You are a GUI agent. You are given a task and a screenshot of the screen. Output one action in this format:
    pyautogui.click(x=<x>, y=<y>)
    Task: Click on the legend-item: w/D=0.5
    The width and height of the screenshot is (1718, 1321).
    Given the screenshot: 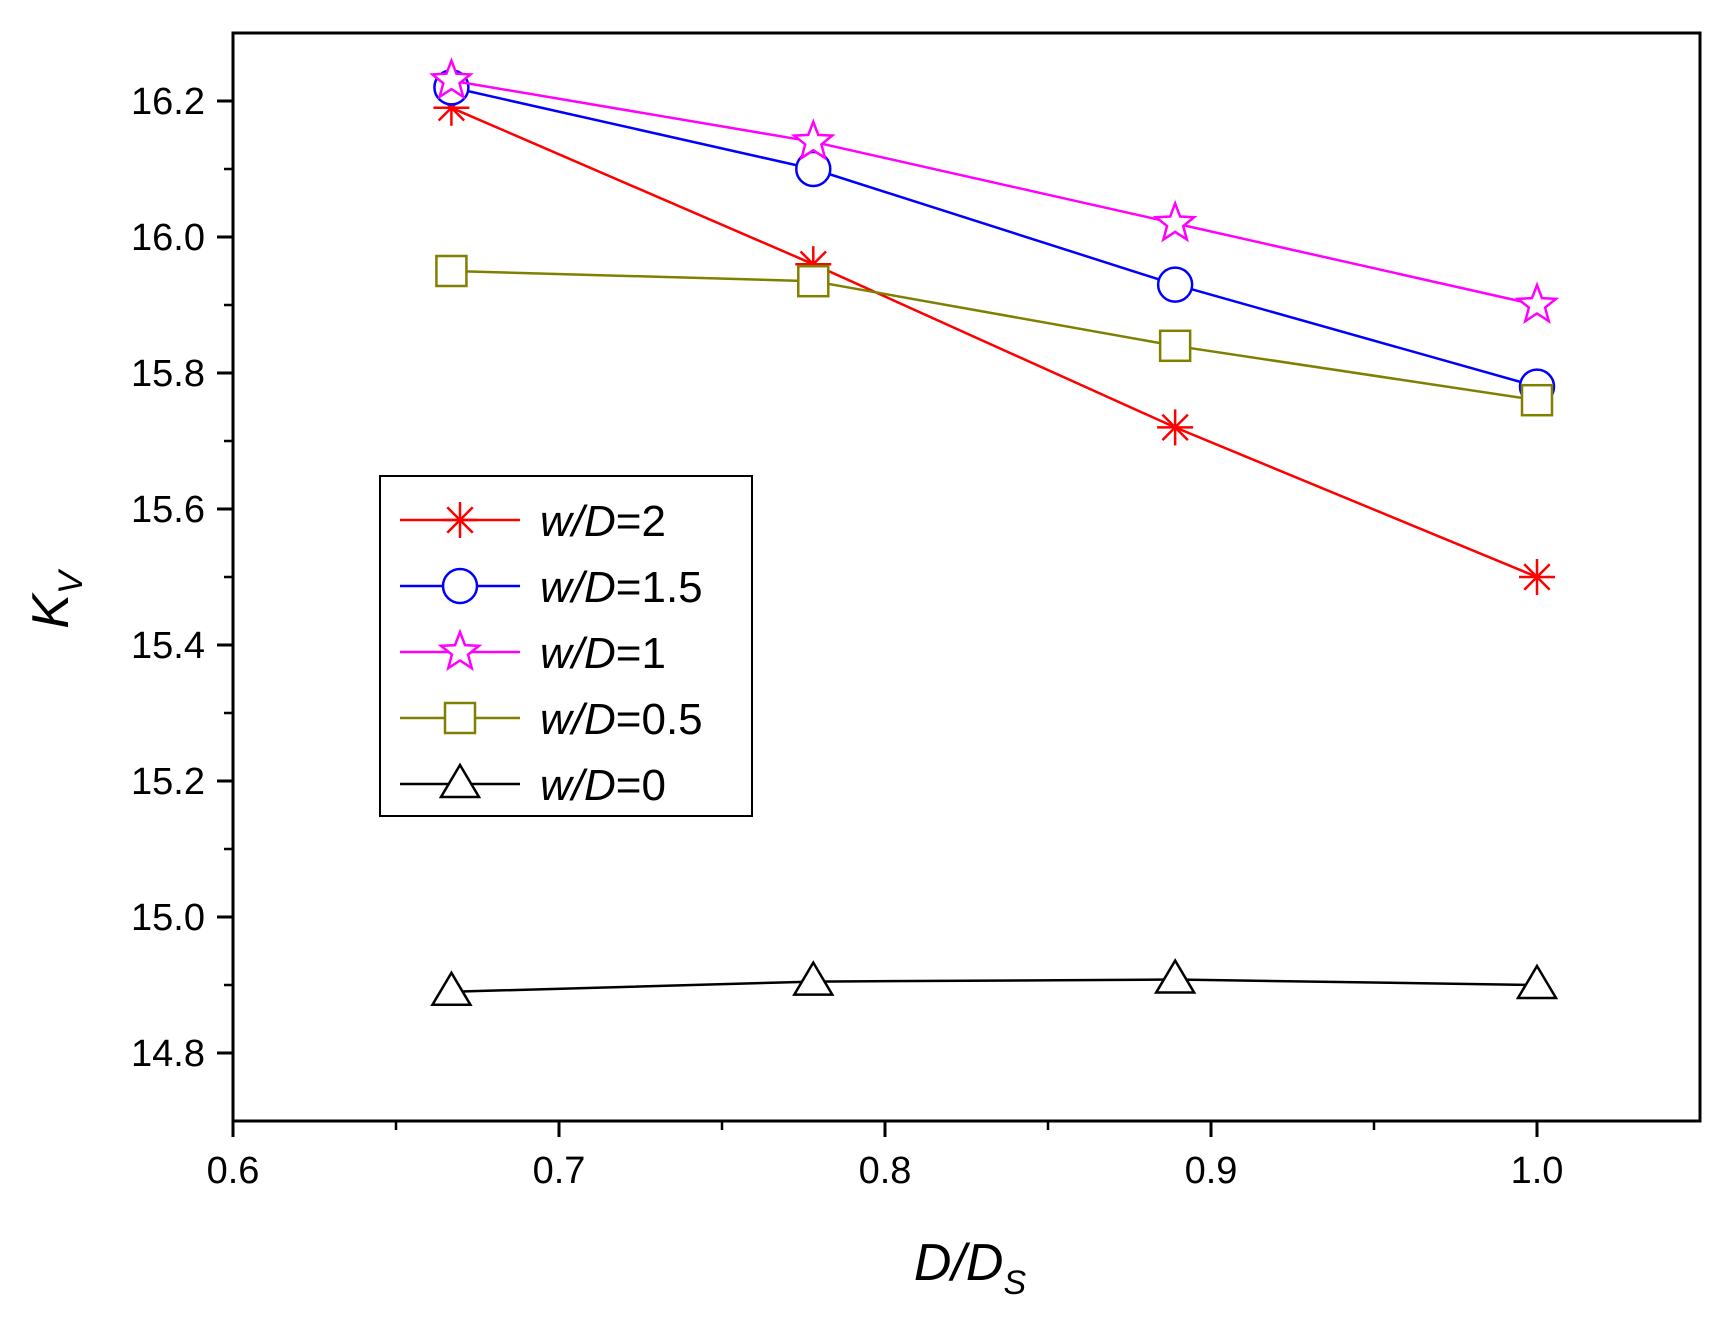 What is the action you would take?
    pyautogui.click(x=551, y=719)
    